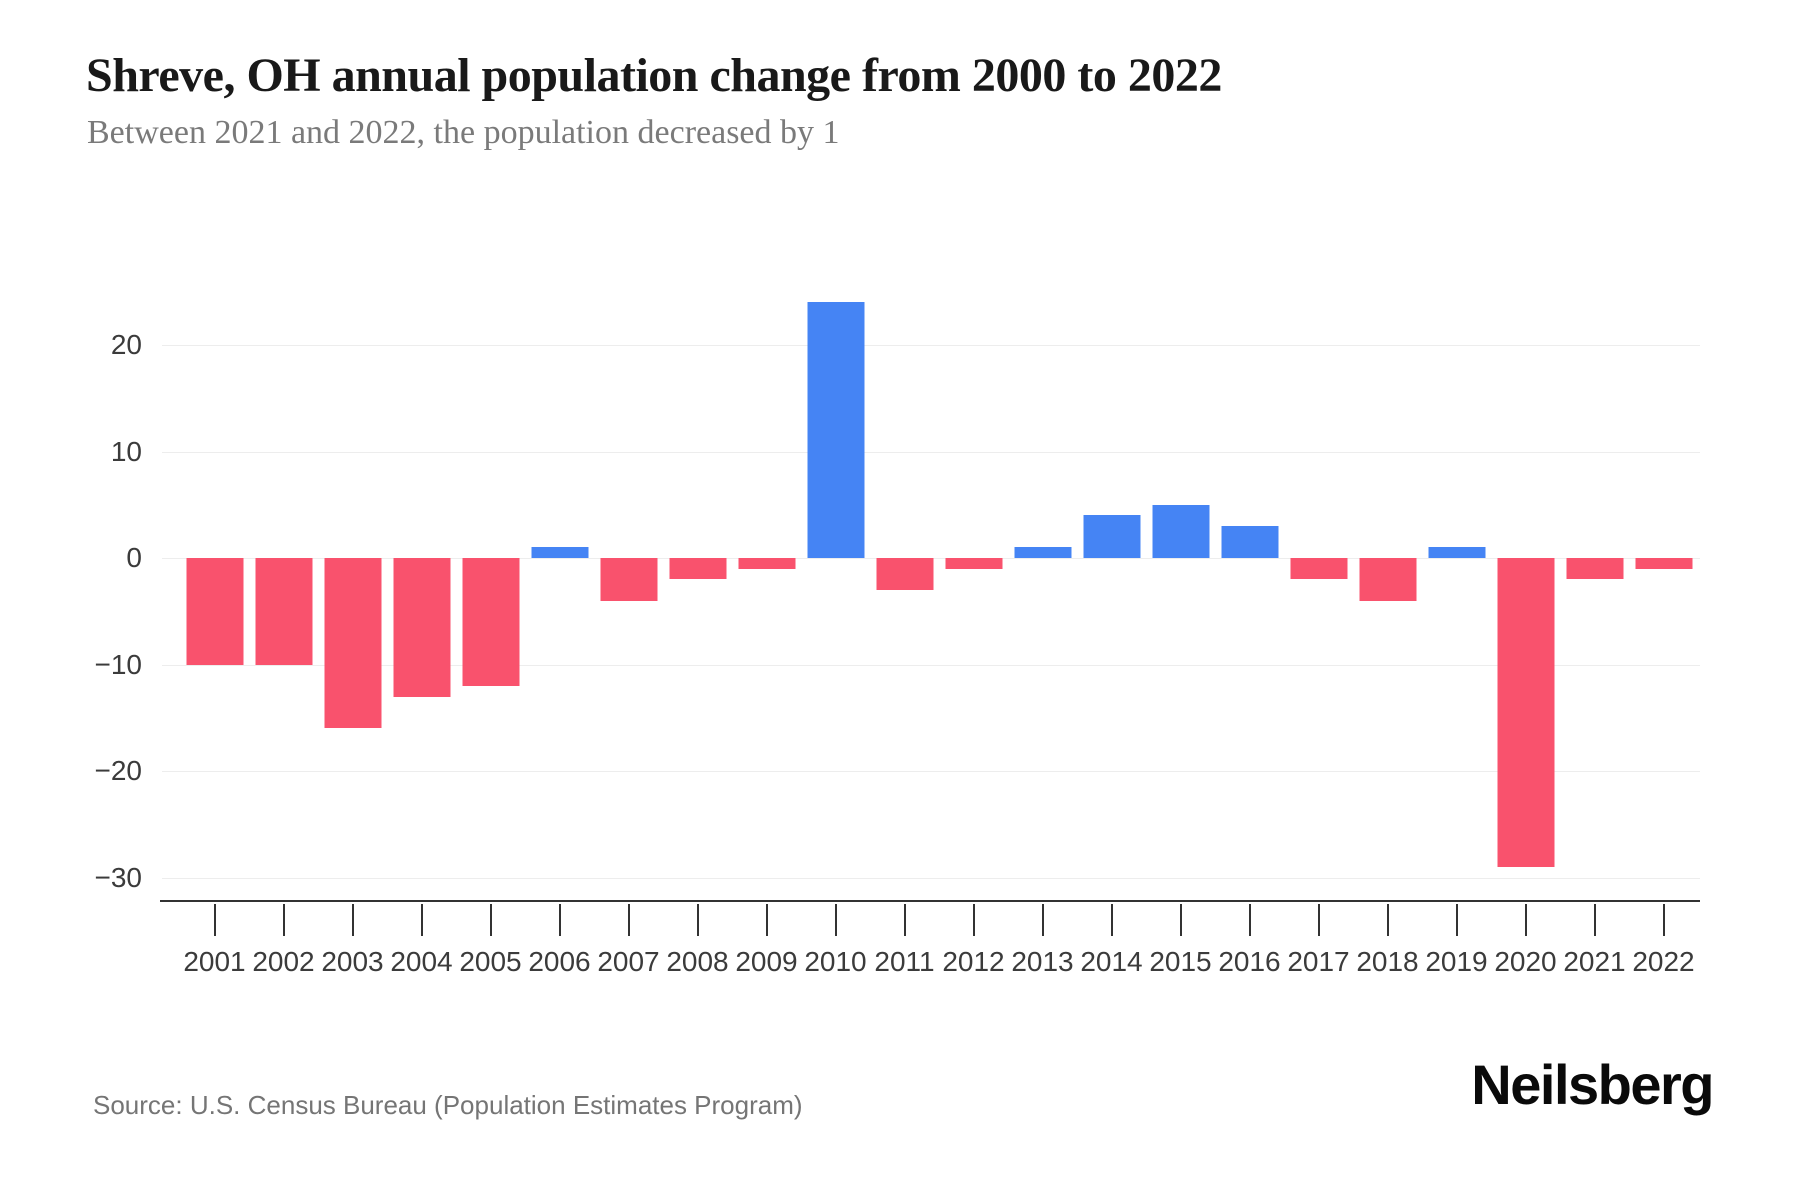 The image size is (1800, 1200). What do you see at coordinates (1663, 920) in the screenshot?
I see `x-axis-tick-2022` at bounding box center [1663, 920].